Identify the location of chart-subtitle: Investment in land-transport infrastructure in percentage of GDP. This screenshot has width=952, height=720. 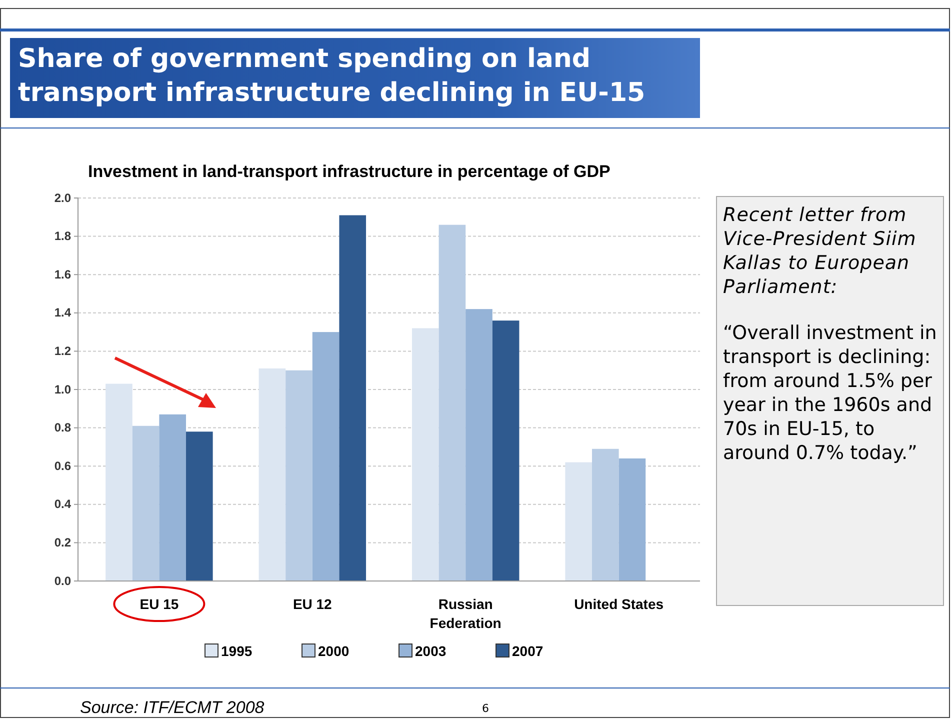
(349, 171).